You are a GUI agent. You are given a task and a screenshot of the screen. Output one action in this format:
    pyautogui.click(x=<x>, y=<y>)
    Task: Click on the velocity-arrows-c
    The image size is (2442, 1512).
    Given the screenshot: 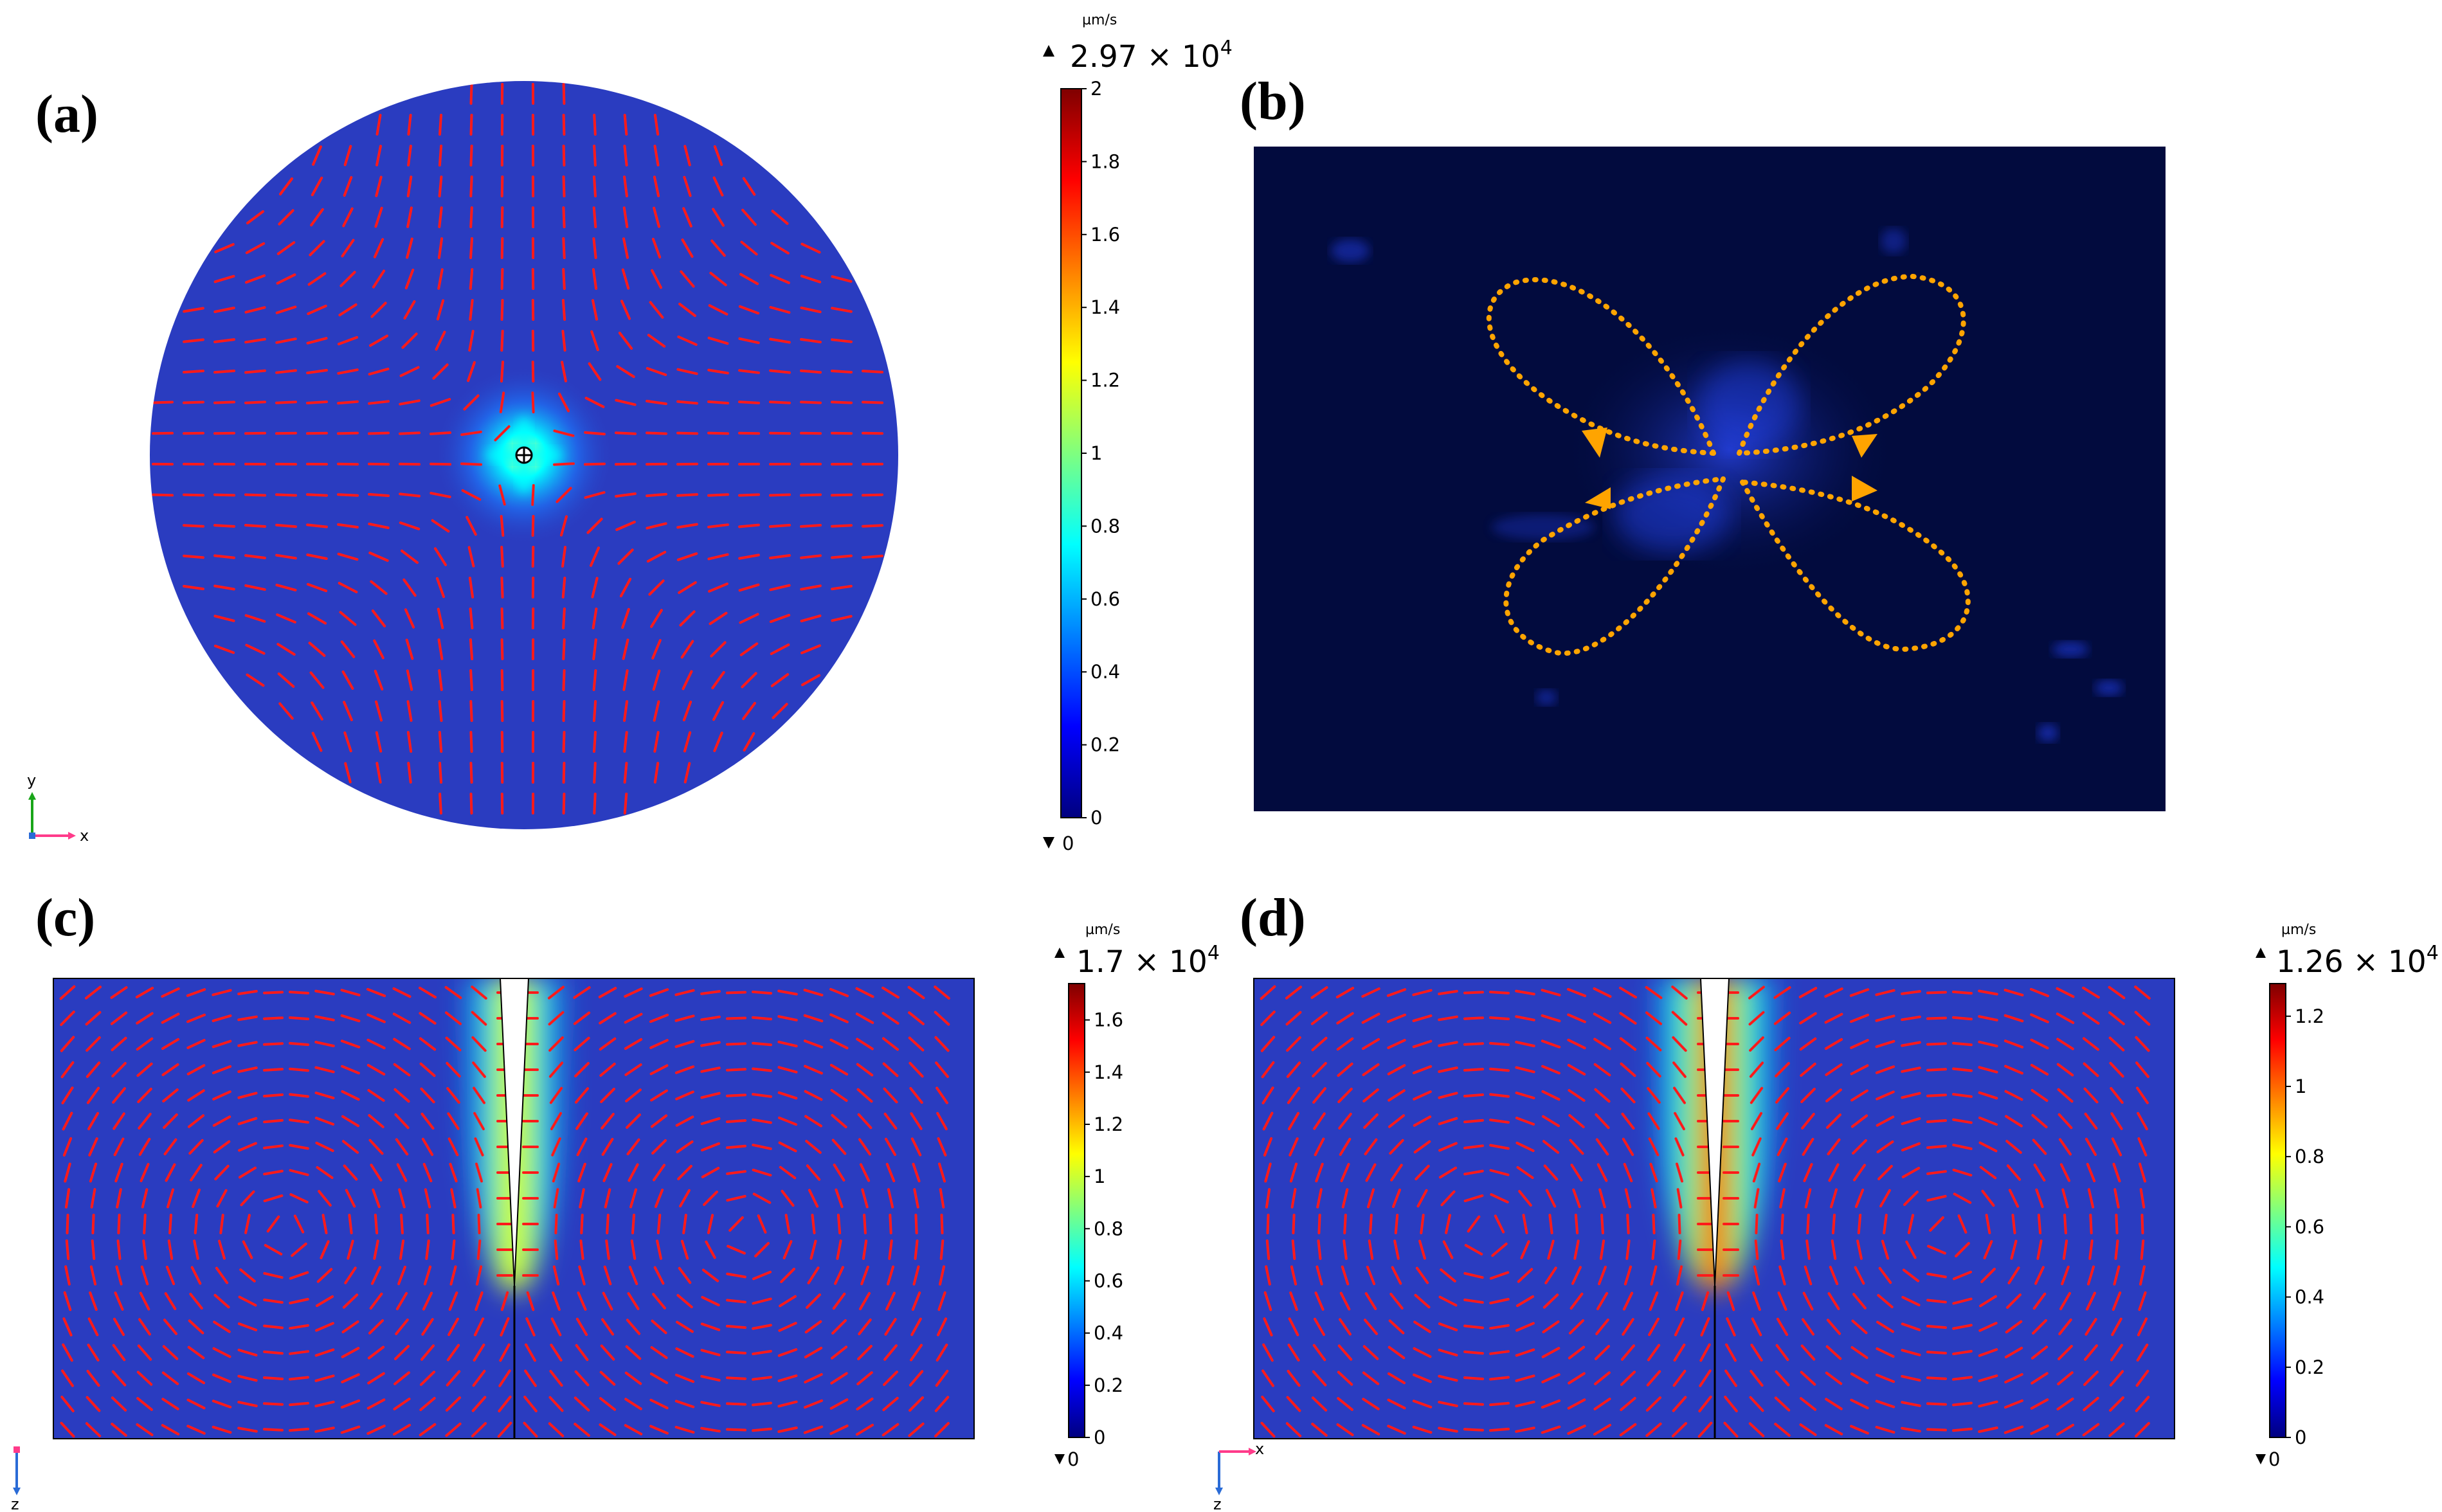 What is the action you would take?
    pyautogui.click(x=505, y=1212)
    